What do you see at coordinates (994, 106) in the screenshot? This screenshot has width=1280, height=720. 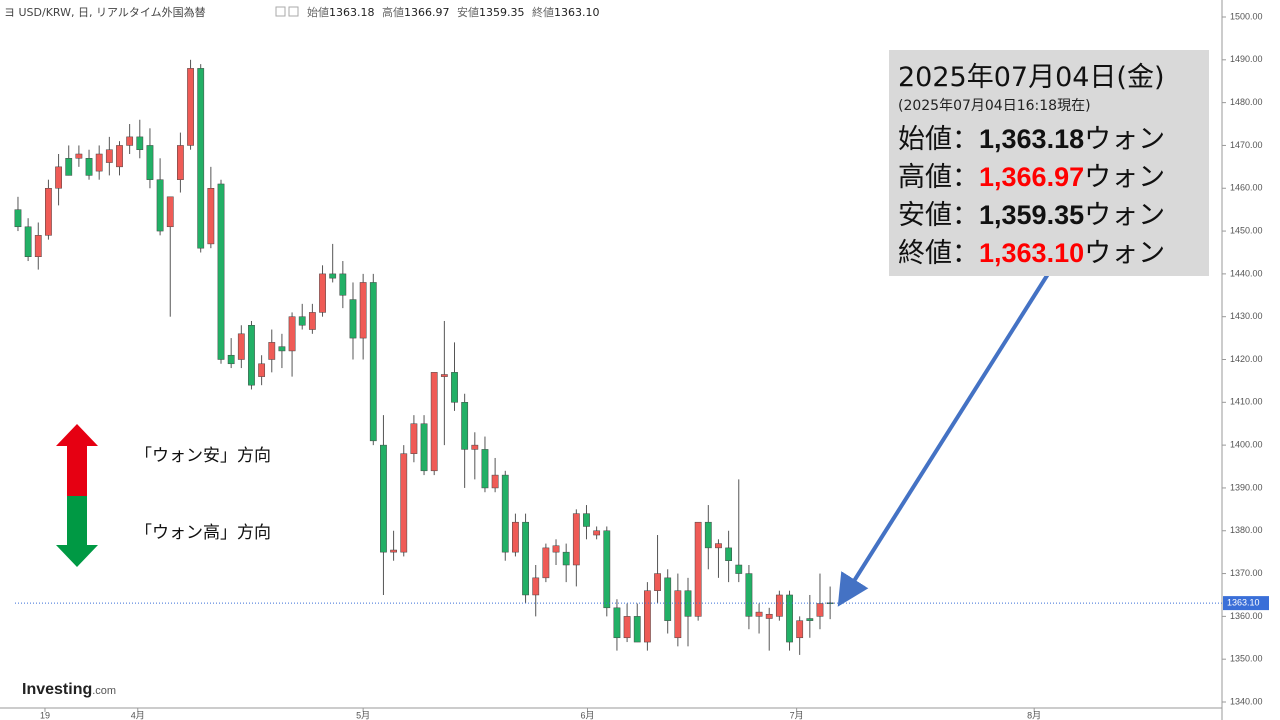 I see `info-as-of: (2025年07月04日16:18現在)` at bounding box center [994, 106].